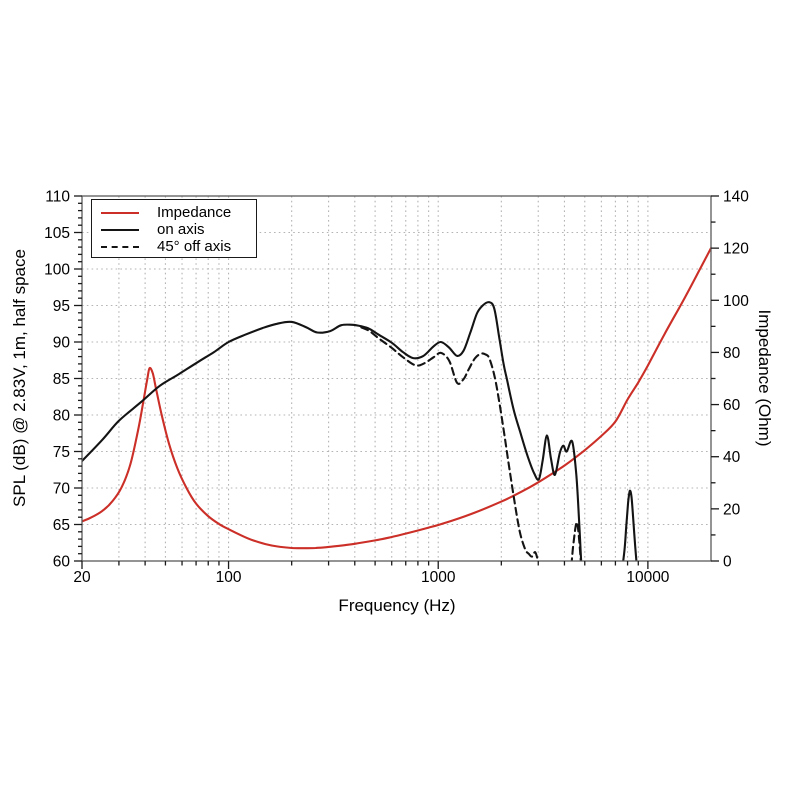 The height and width of the screenshot is (800, 800). What do you see at coordinates (61, 306) in the screenshot?
I see `tick-label: 95` at bounding box center [61, 306].